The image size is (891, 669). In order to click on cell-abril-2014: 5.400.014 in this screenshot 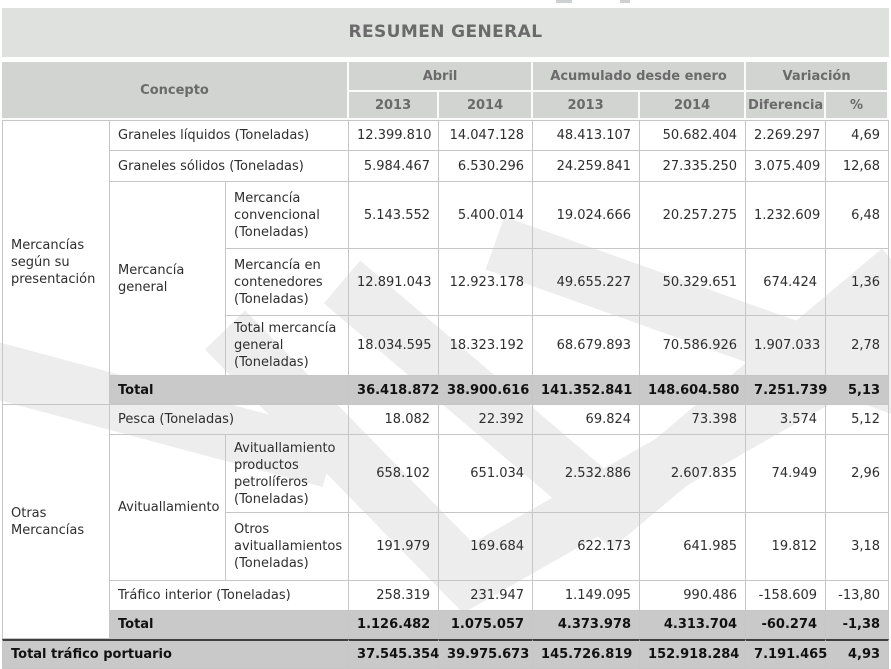, I will do `click(486, 215)`.